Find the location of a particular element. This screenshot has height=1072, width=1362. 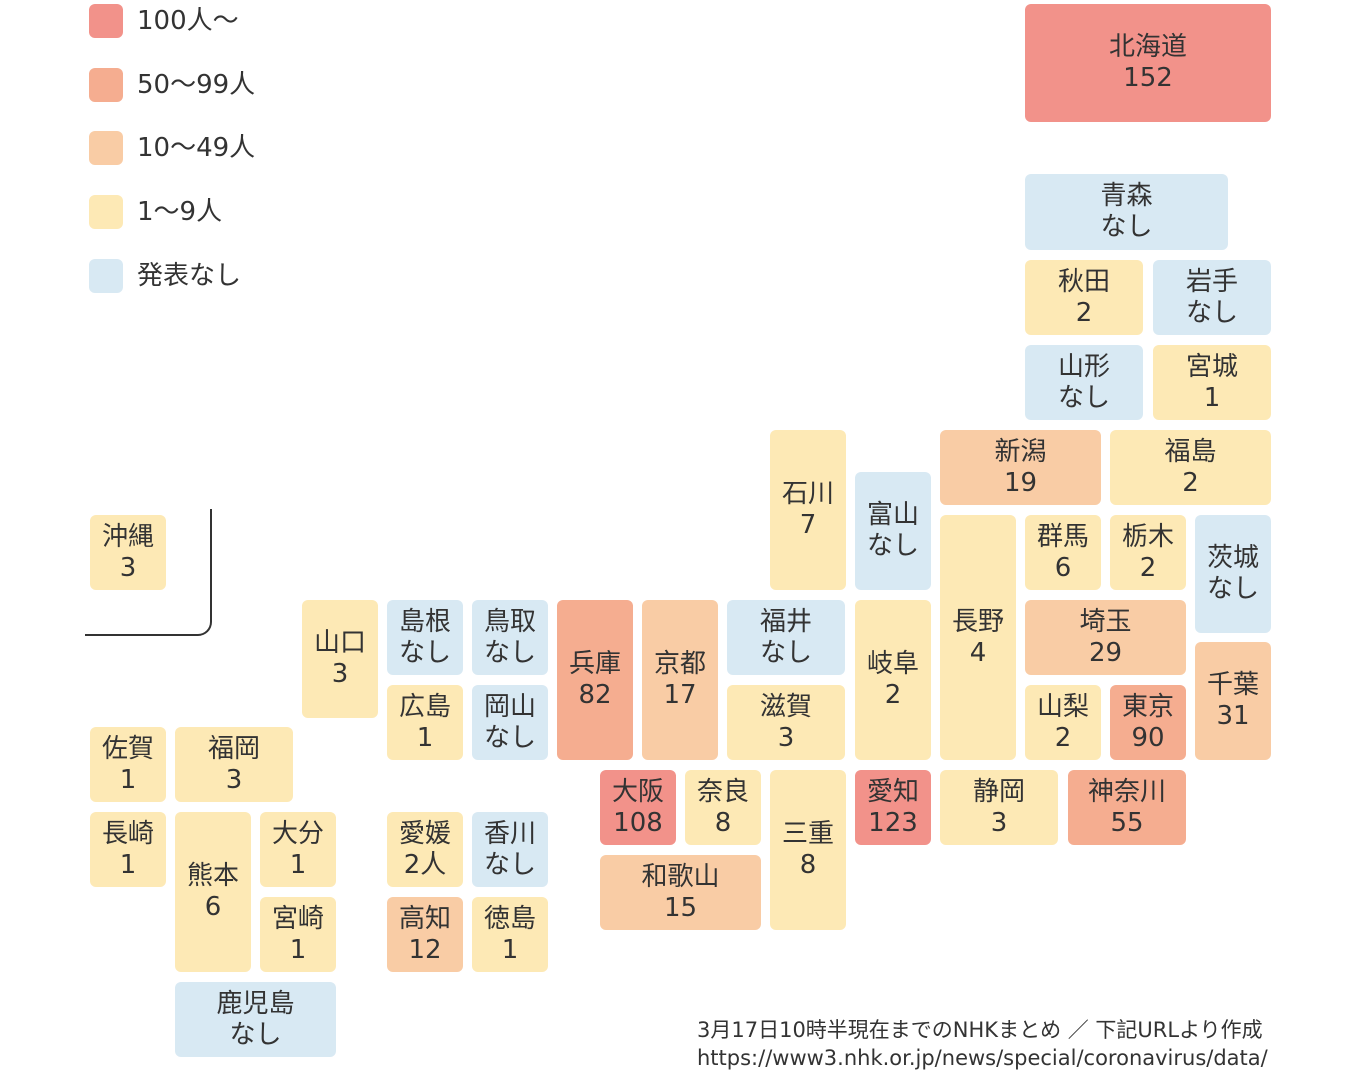

prefecture-name: 岐阜 is located at coordinates (892, 664).